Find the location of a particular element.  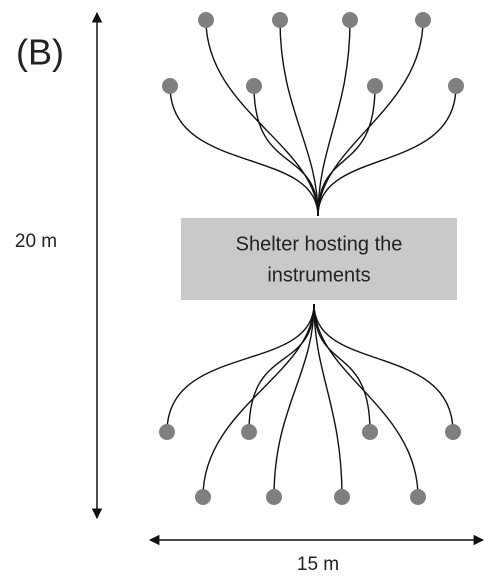

shelter-box is located at coordinates (319, 259).